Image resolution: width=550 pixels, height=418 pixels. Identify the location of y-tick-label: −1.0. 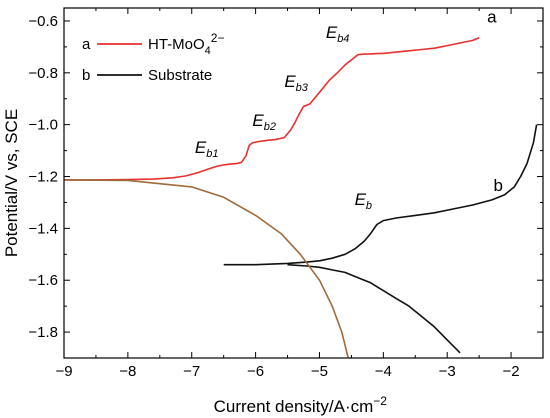
(43, 125).